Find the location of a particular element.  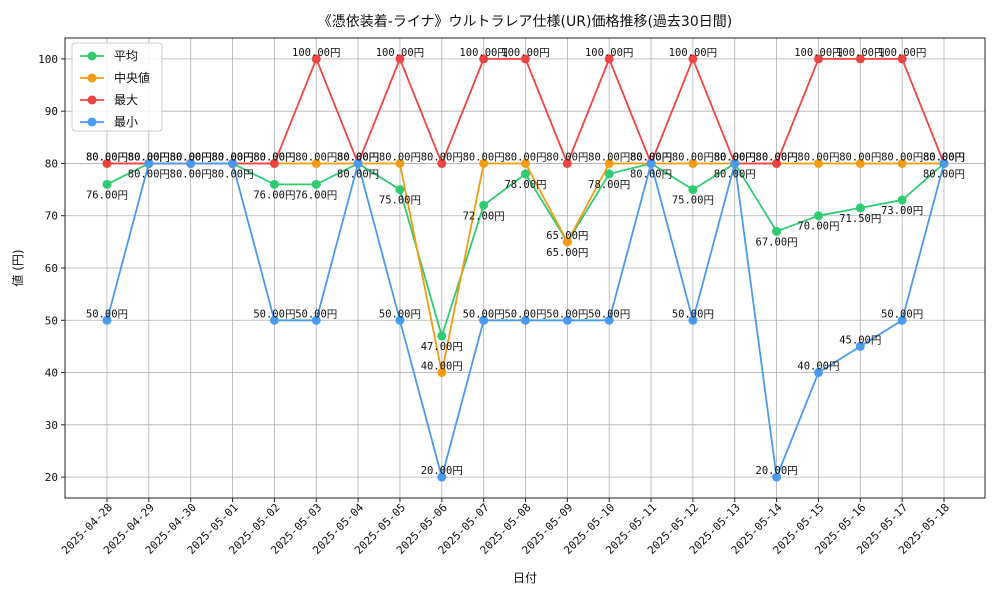

legend-label: 最小 is located at coordinates (126, 122).